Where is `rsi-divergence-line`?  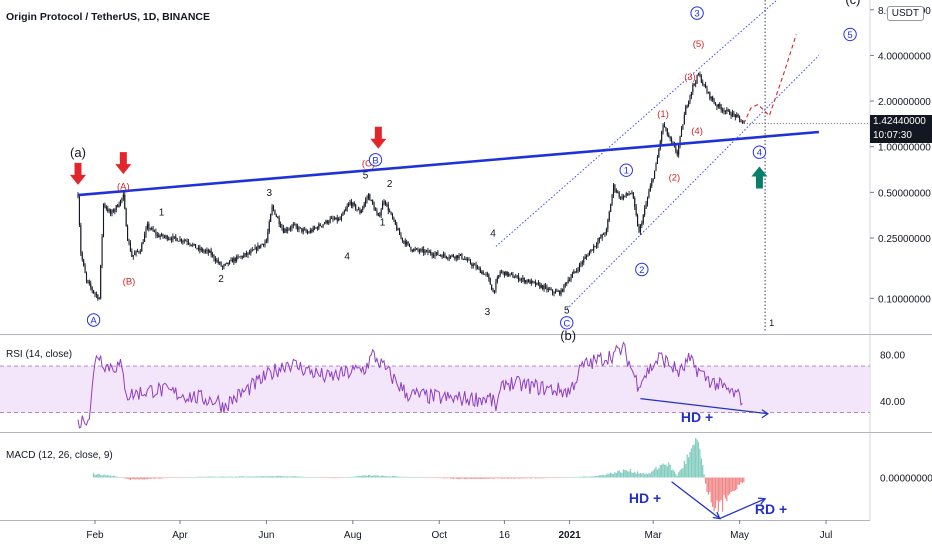
rsi-divergence-line is located at coordinates (704, 406).